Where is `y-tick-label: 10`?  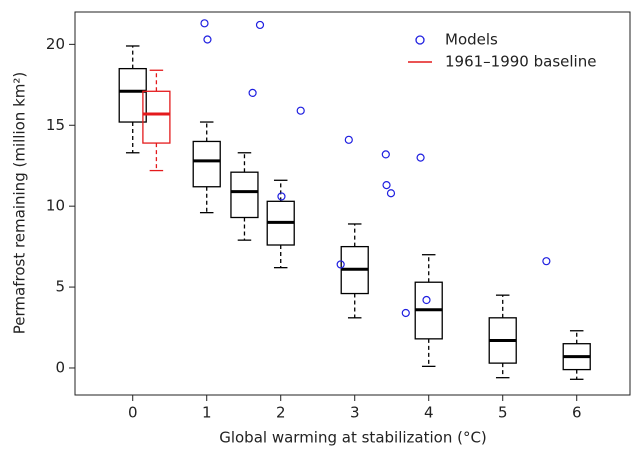 y-tick-label: 10 is located at coordinates (55, 206).